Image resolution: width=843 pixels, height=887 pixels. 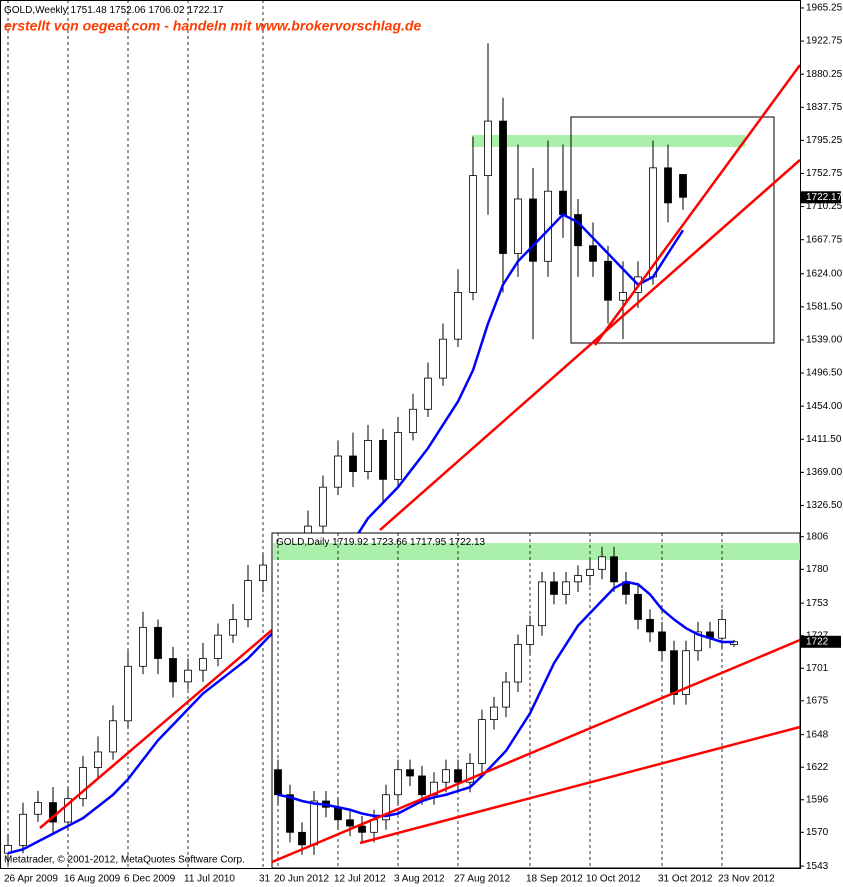 I want to click on x-tick-label: 12 Jul 2012, so click(x=360, y=879).